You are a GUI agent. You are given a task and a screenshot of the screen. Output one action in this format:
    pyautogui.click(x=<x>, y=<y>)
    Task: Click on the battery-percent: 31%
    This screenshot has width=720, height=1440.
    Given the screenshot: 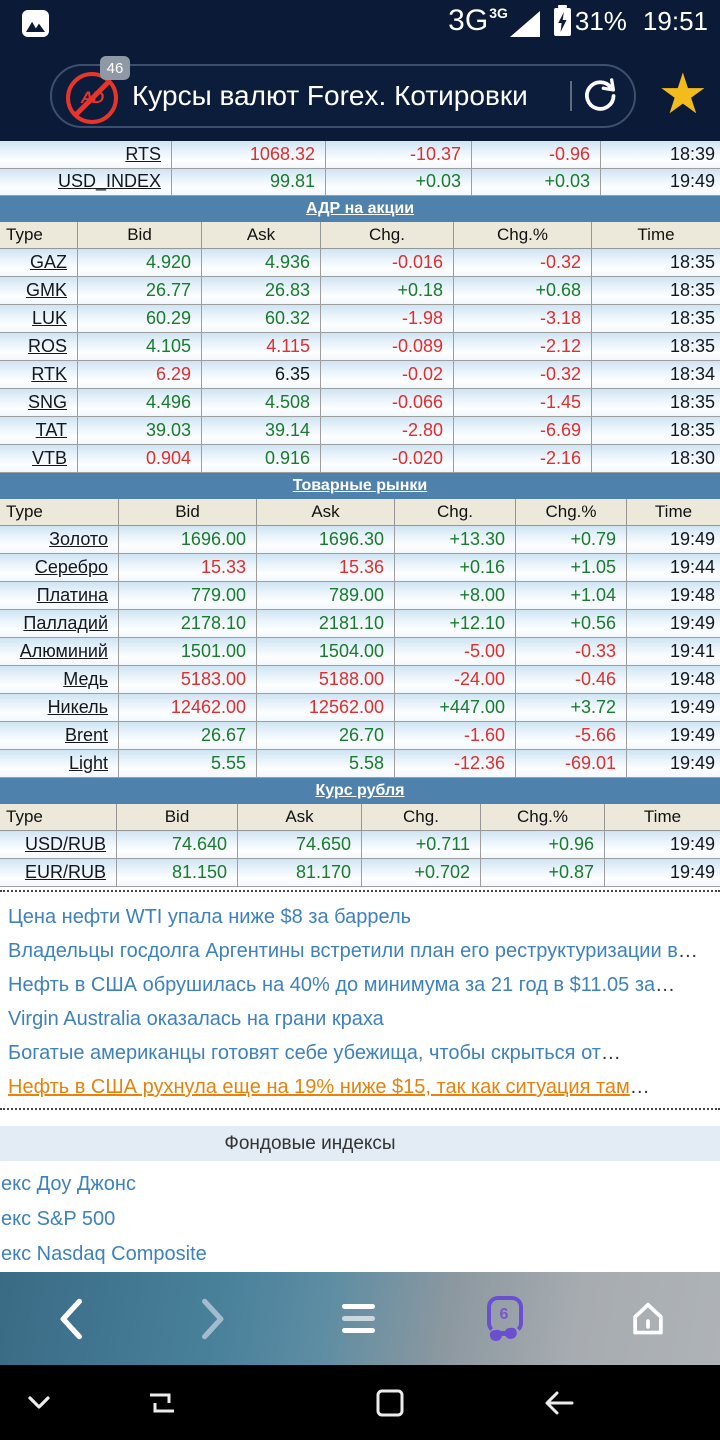 What is the action you would take?
    pyautogui.click(x=600, y=20)
    